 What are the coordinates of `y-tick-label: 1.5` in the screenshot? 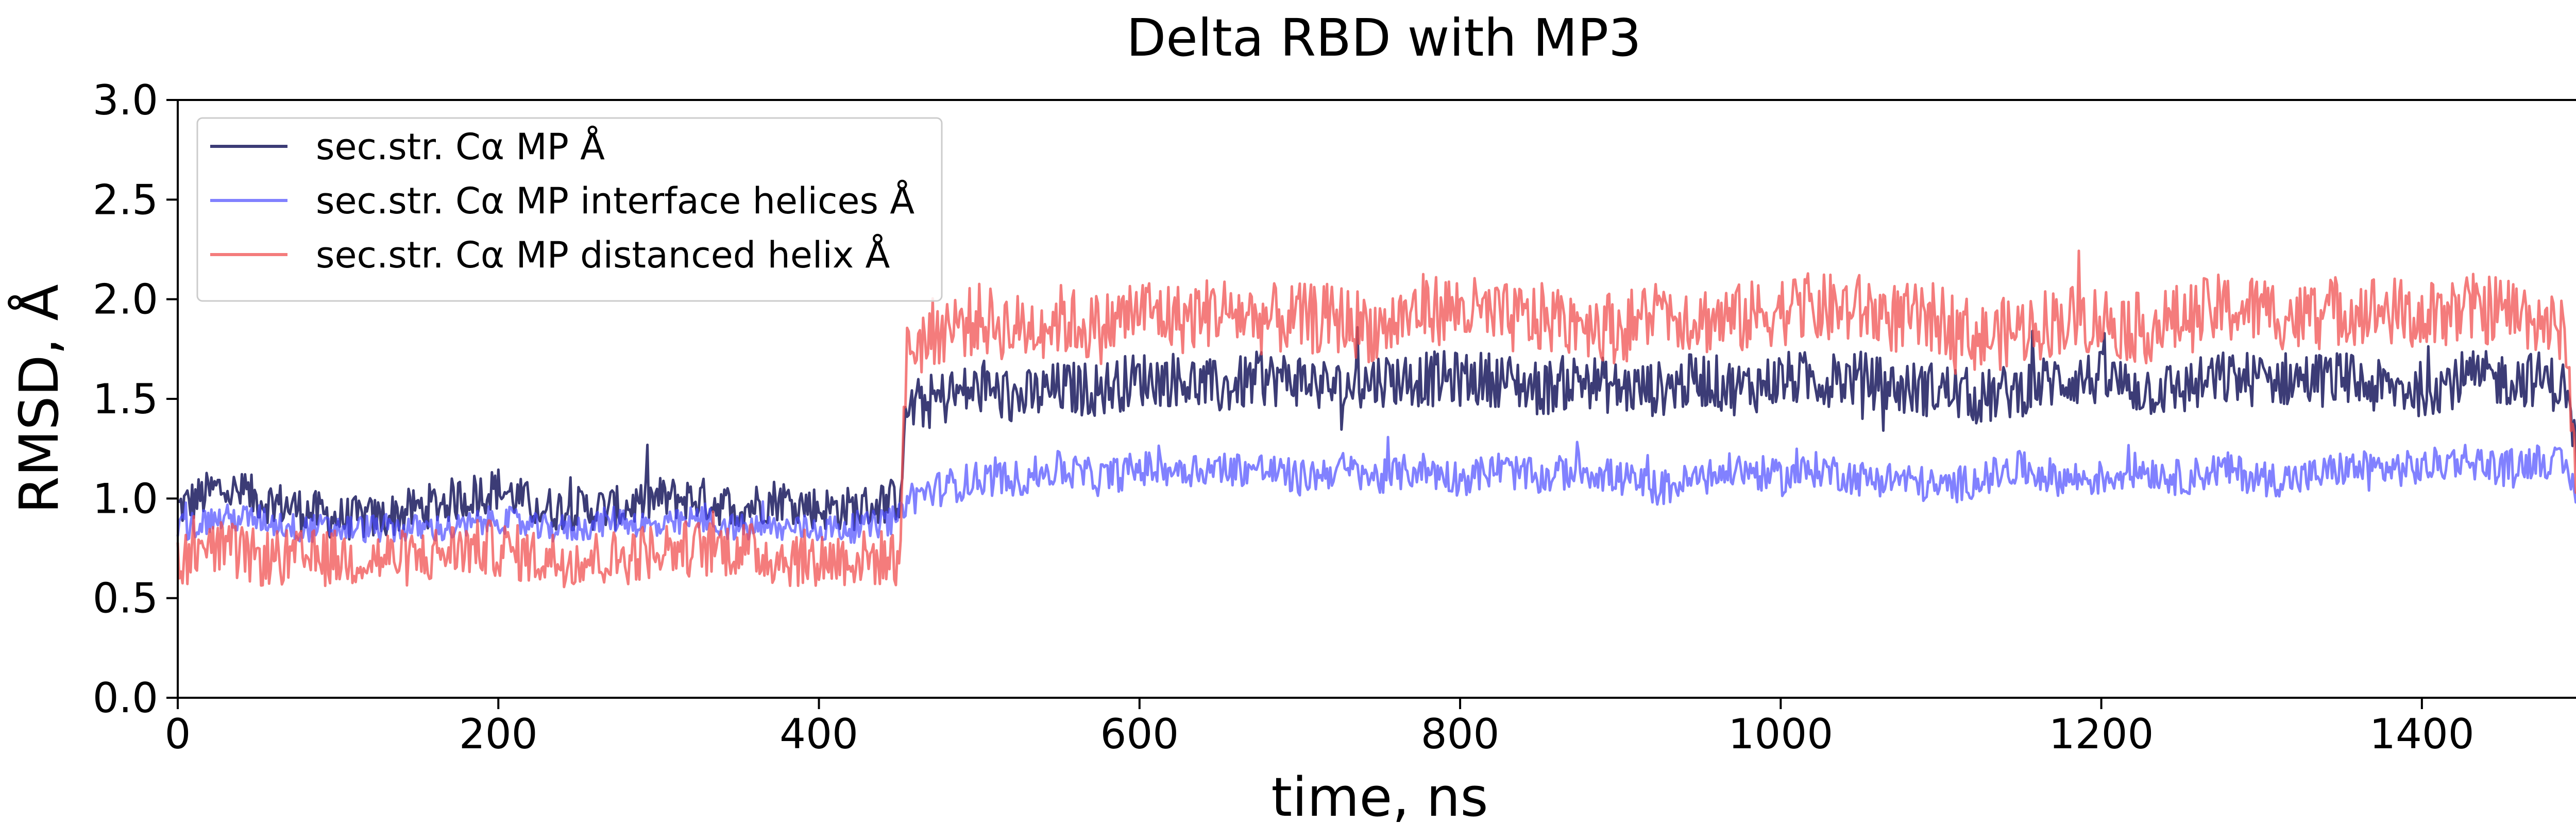 It's located at (125, 399).